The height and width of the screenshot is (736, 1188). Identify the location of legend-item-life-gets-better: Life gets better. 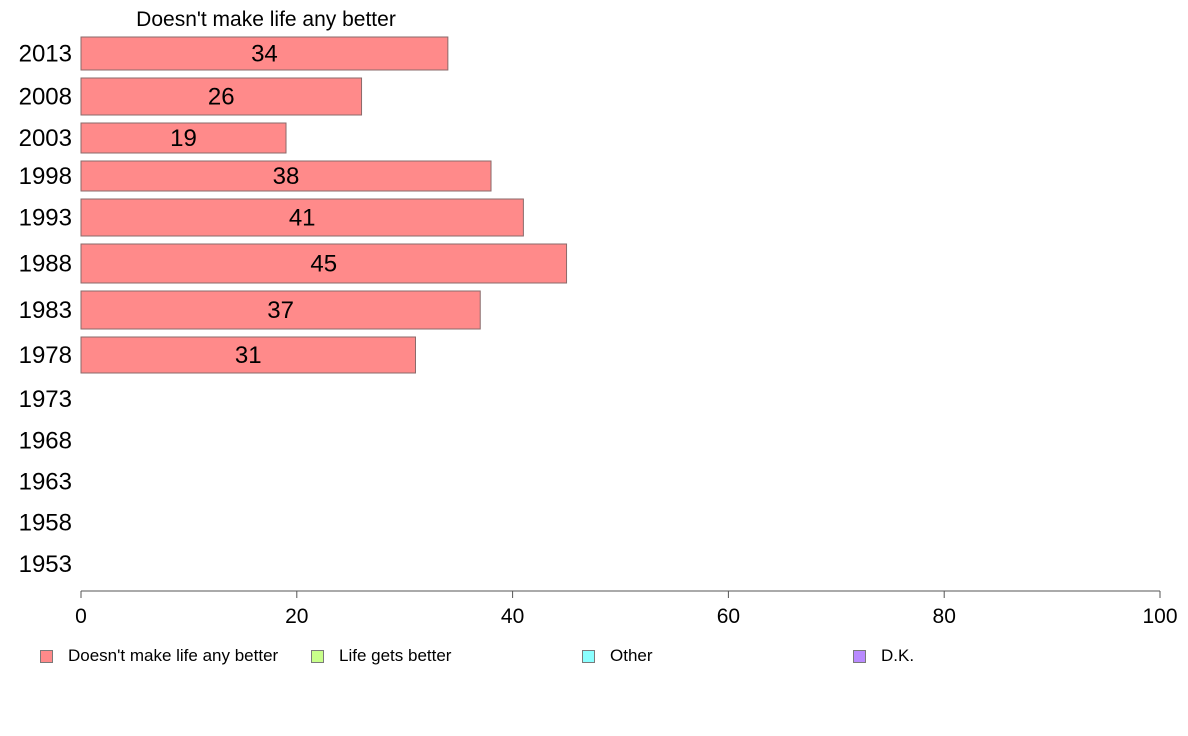
(381, 656).